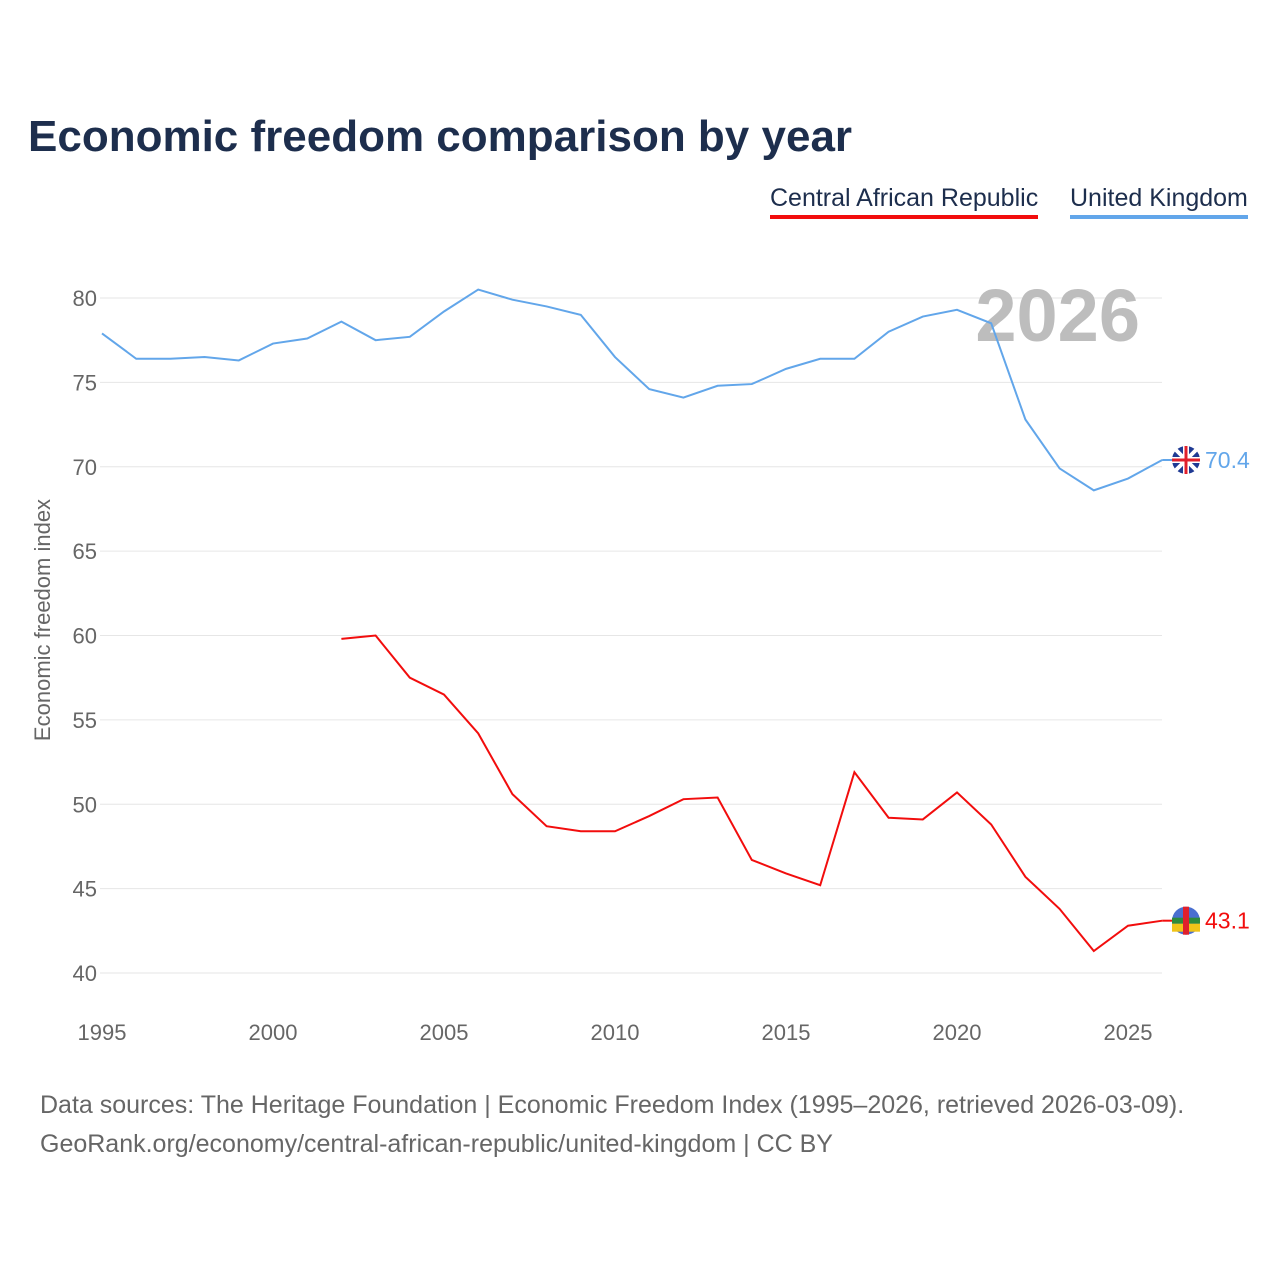  I want to click on end-value-label: 70.4, so click(1227, 460).